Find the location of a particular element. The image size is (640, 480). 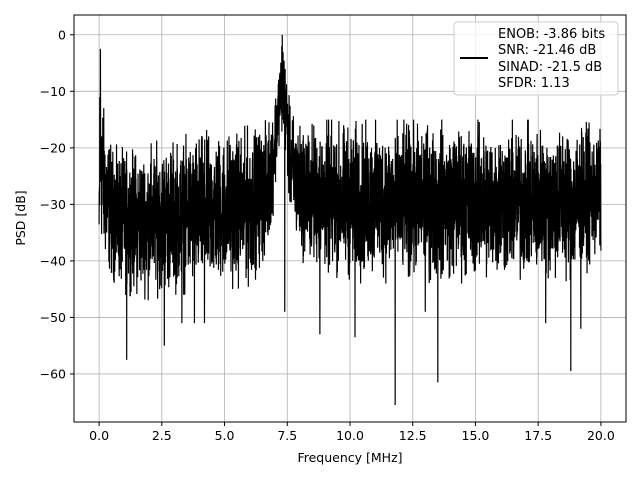

y-tick-label: −50 is located at coordinates (53, 317).